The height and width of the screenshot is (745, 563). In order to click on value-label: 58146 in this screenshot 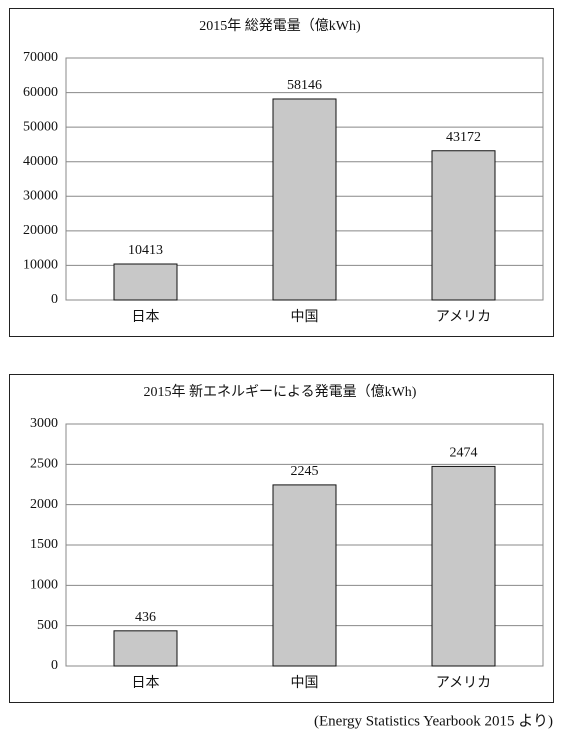, I will do `click(304, 85)`.